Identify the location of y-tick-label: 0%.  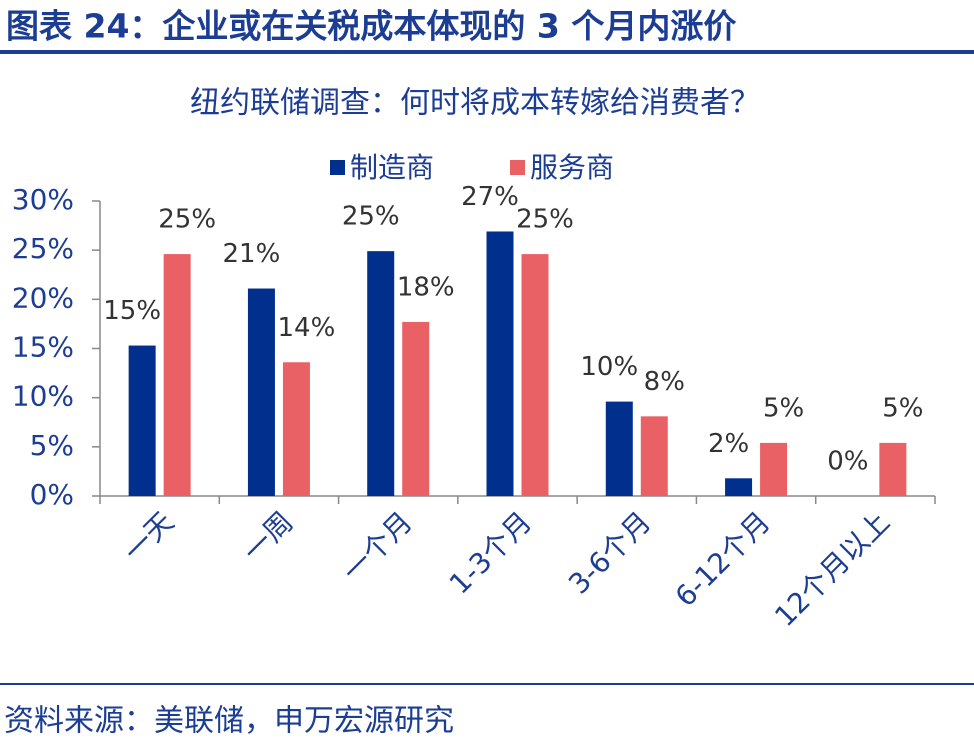
(52, 494).